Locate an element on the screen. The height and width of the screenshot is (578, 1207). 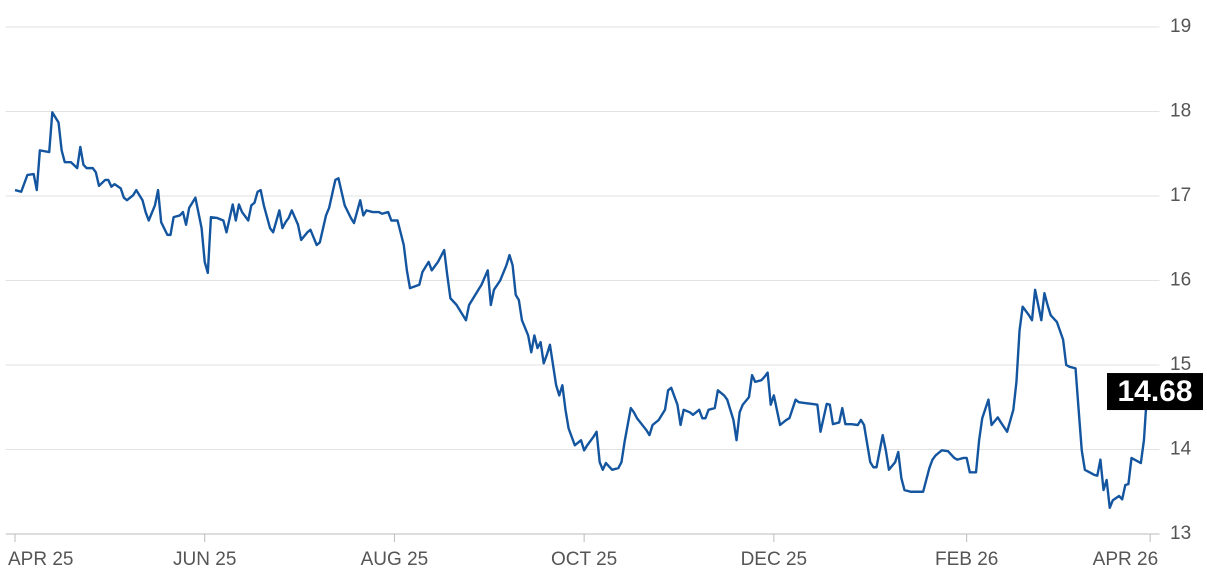
last-value-label: 14.68 is located at coordinates (1154, 391).